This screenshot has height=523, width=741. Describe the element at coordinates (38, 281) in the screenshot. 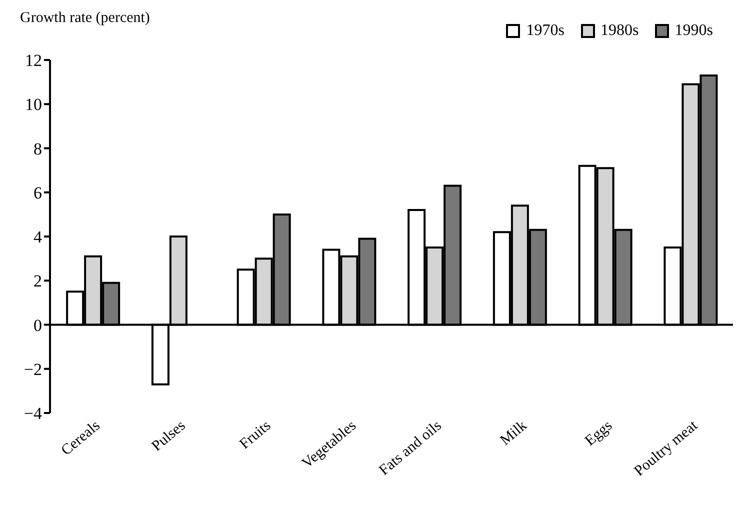

I see `y-tick-label: 2` at that location.